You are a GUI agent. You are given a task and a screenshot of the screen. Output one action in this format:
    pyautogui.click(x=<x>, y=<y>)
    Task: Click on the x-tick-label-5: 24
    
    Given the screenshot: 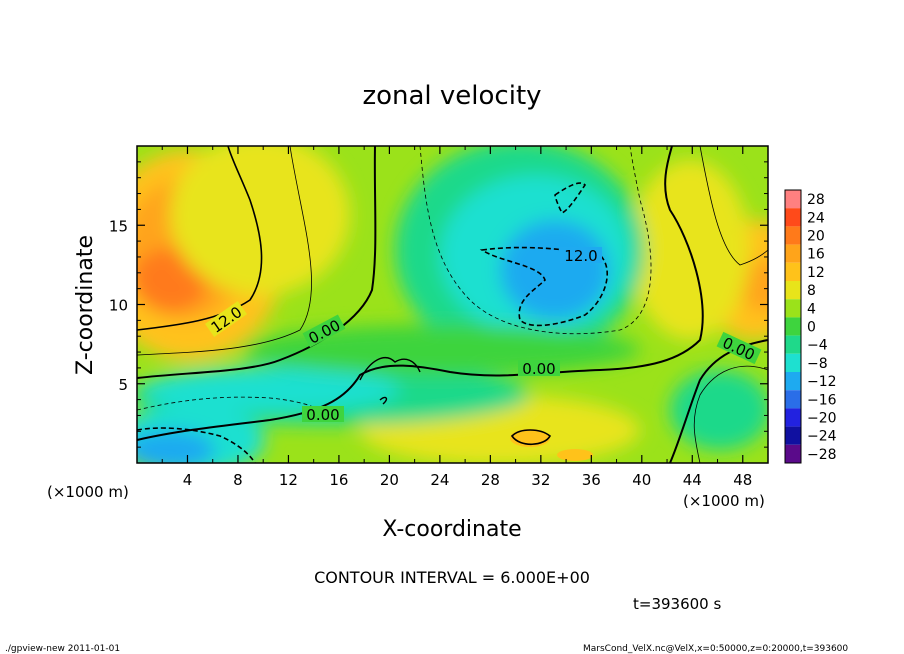 What is the action you would take?
    pyautogui.click(x=439, y=480)
    